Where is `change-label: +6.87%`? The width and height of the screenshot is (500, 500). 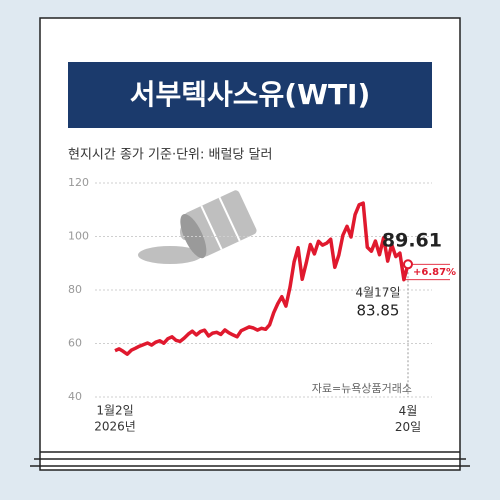 change-label: +6.87% is located at coordinates (434, 272).